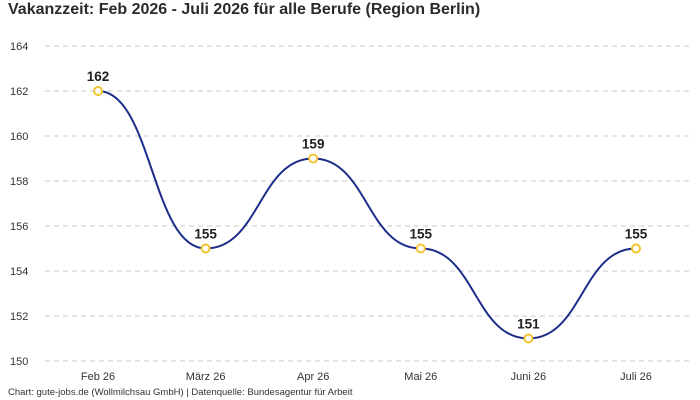  I want to click on data-label-1: 155, so click(205, 234).